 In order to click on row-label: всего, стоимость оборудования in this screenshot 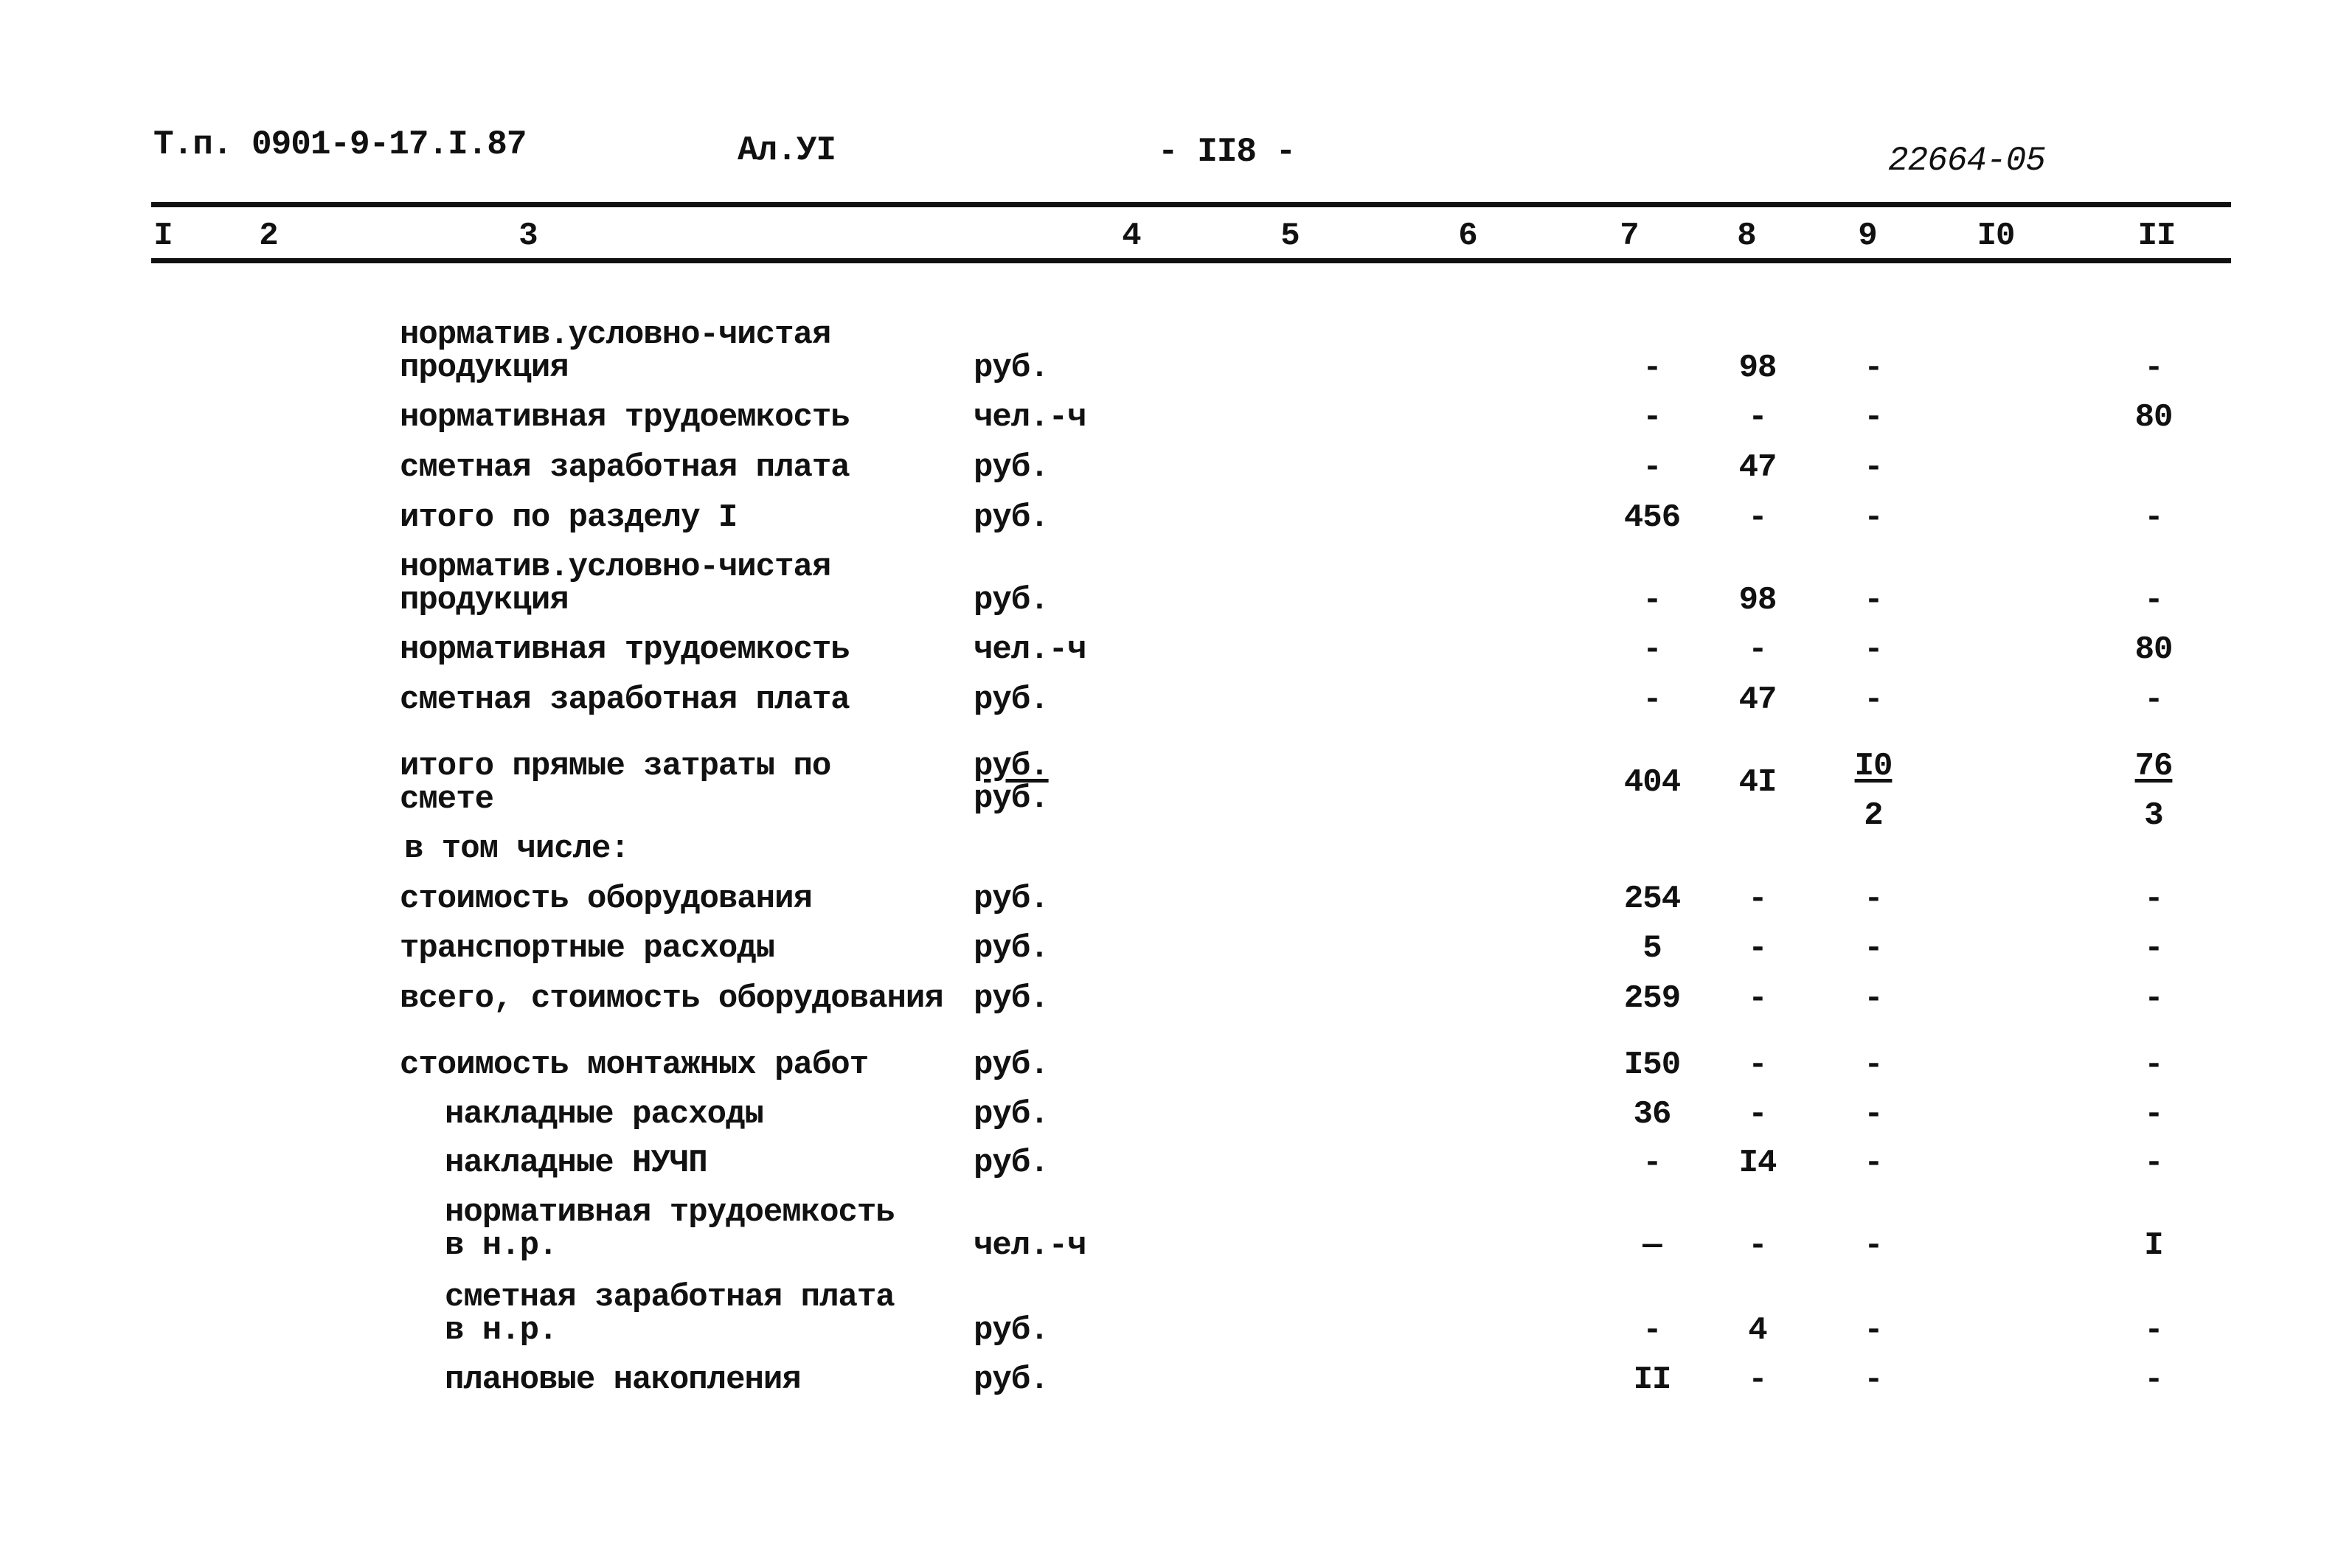, I will do `click(672, 998)`.